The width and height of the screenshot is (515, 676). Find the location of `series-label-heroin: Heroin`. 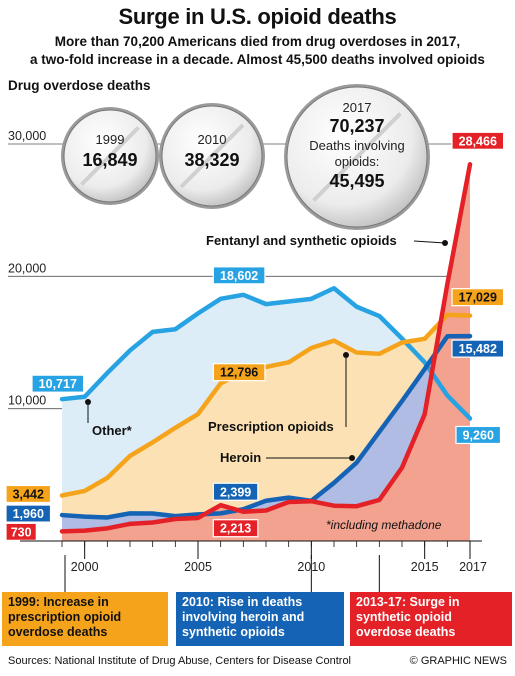

series-label-heroin: Heroin is located at coordinates (240, 457).